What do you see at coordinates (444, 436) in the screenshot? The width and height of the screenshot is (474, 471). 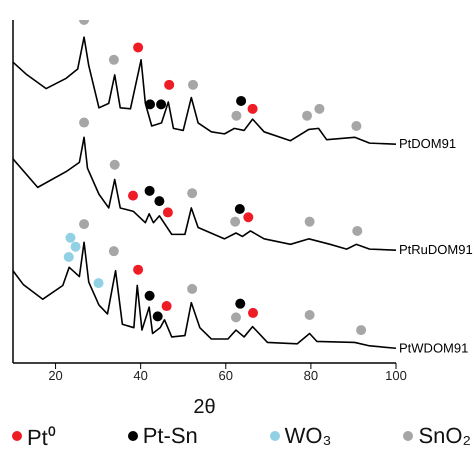 I see `legend-label: SnO₂` at bounding box center [444, 436].